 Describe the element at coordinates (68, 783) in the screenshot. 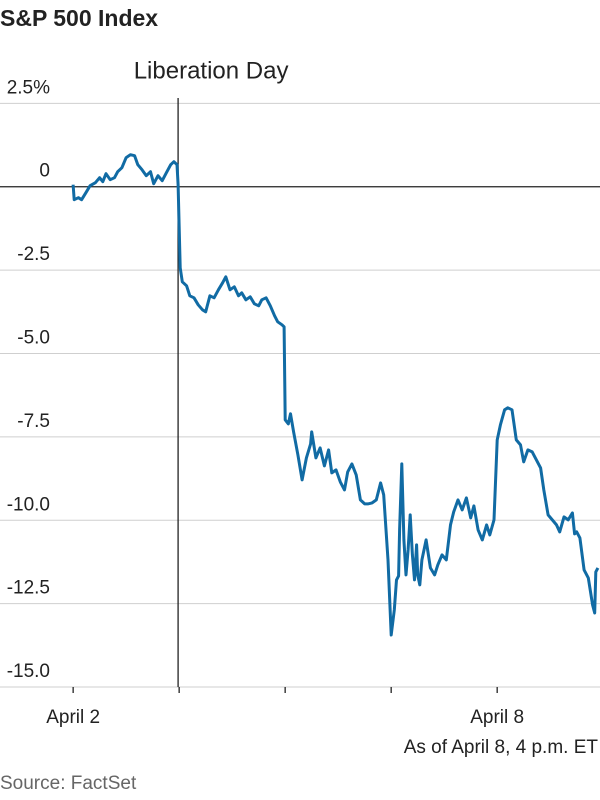

I see `source: Source: FactSet` at that location.